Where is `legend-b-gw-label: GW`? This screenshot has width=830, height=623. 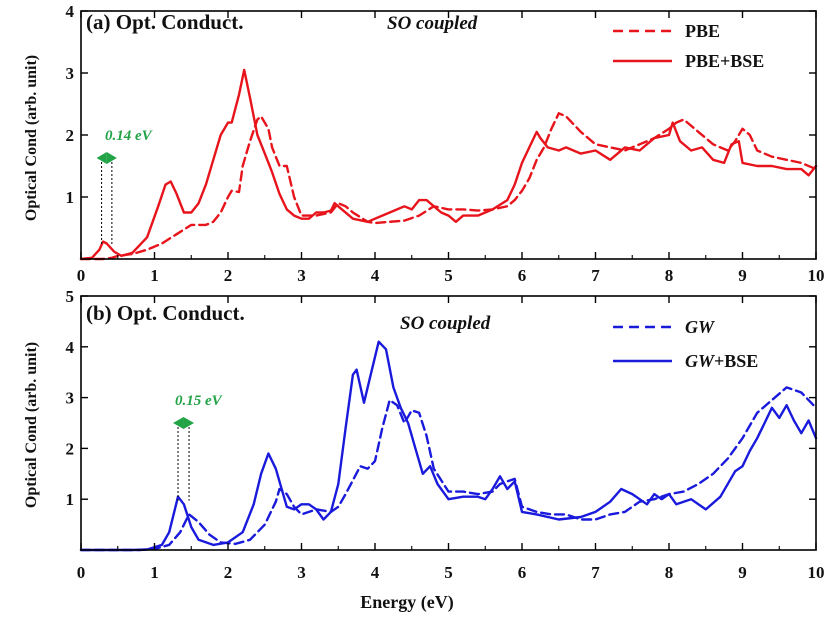
legend-b-gw-label: GW is located at coordinates (700, 327).